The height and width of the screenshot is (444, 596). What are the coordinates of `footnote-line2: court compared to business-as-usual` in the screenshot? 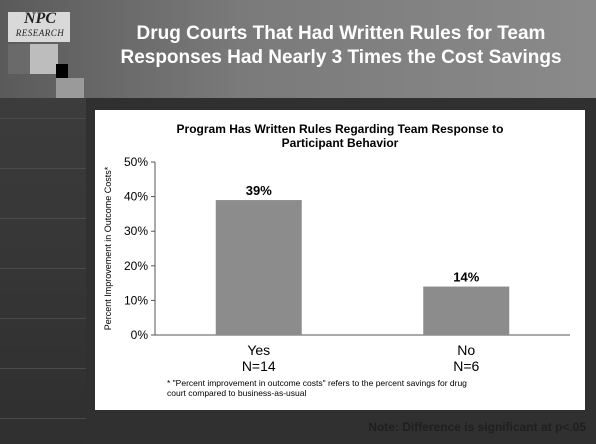 It's located at (237, 393).